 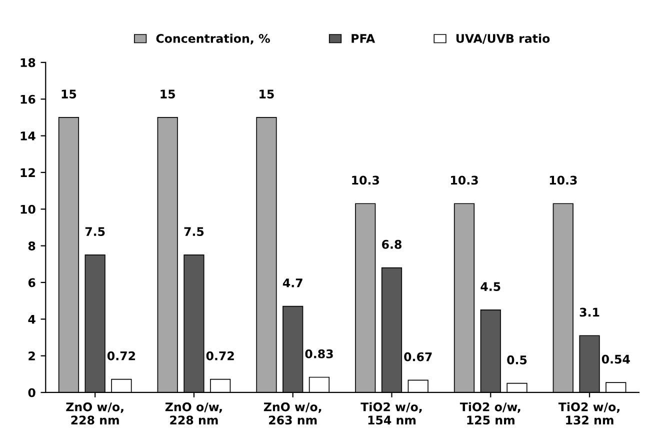 I want to click on x-tick-label: ZnO w/o, 263 nm, so click(x=293, y=413).